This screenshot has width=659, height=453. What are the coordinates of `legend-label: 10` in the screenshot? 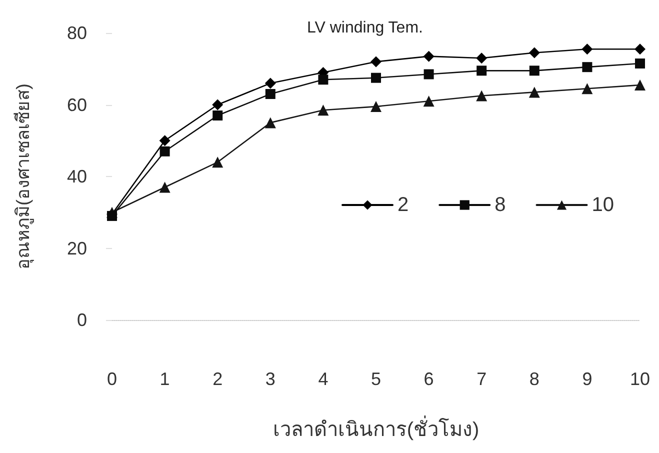 It's located at (603, 205).